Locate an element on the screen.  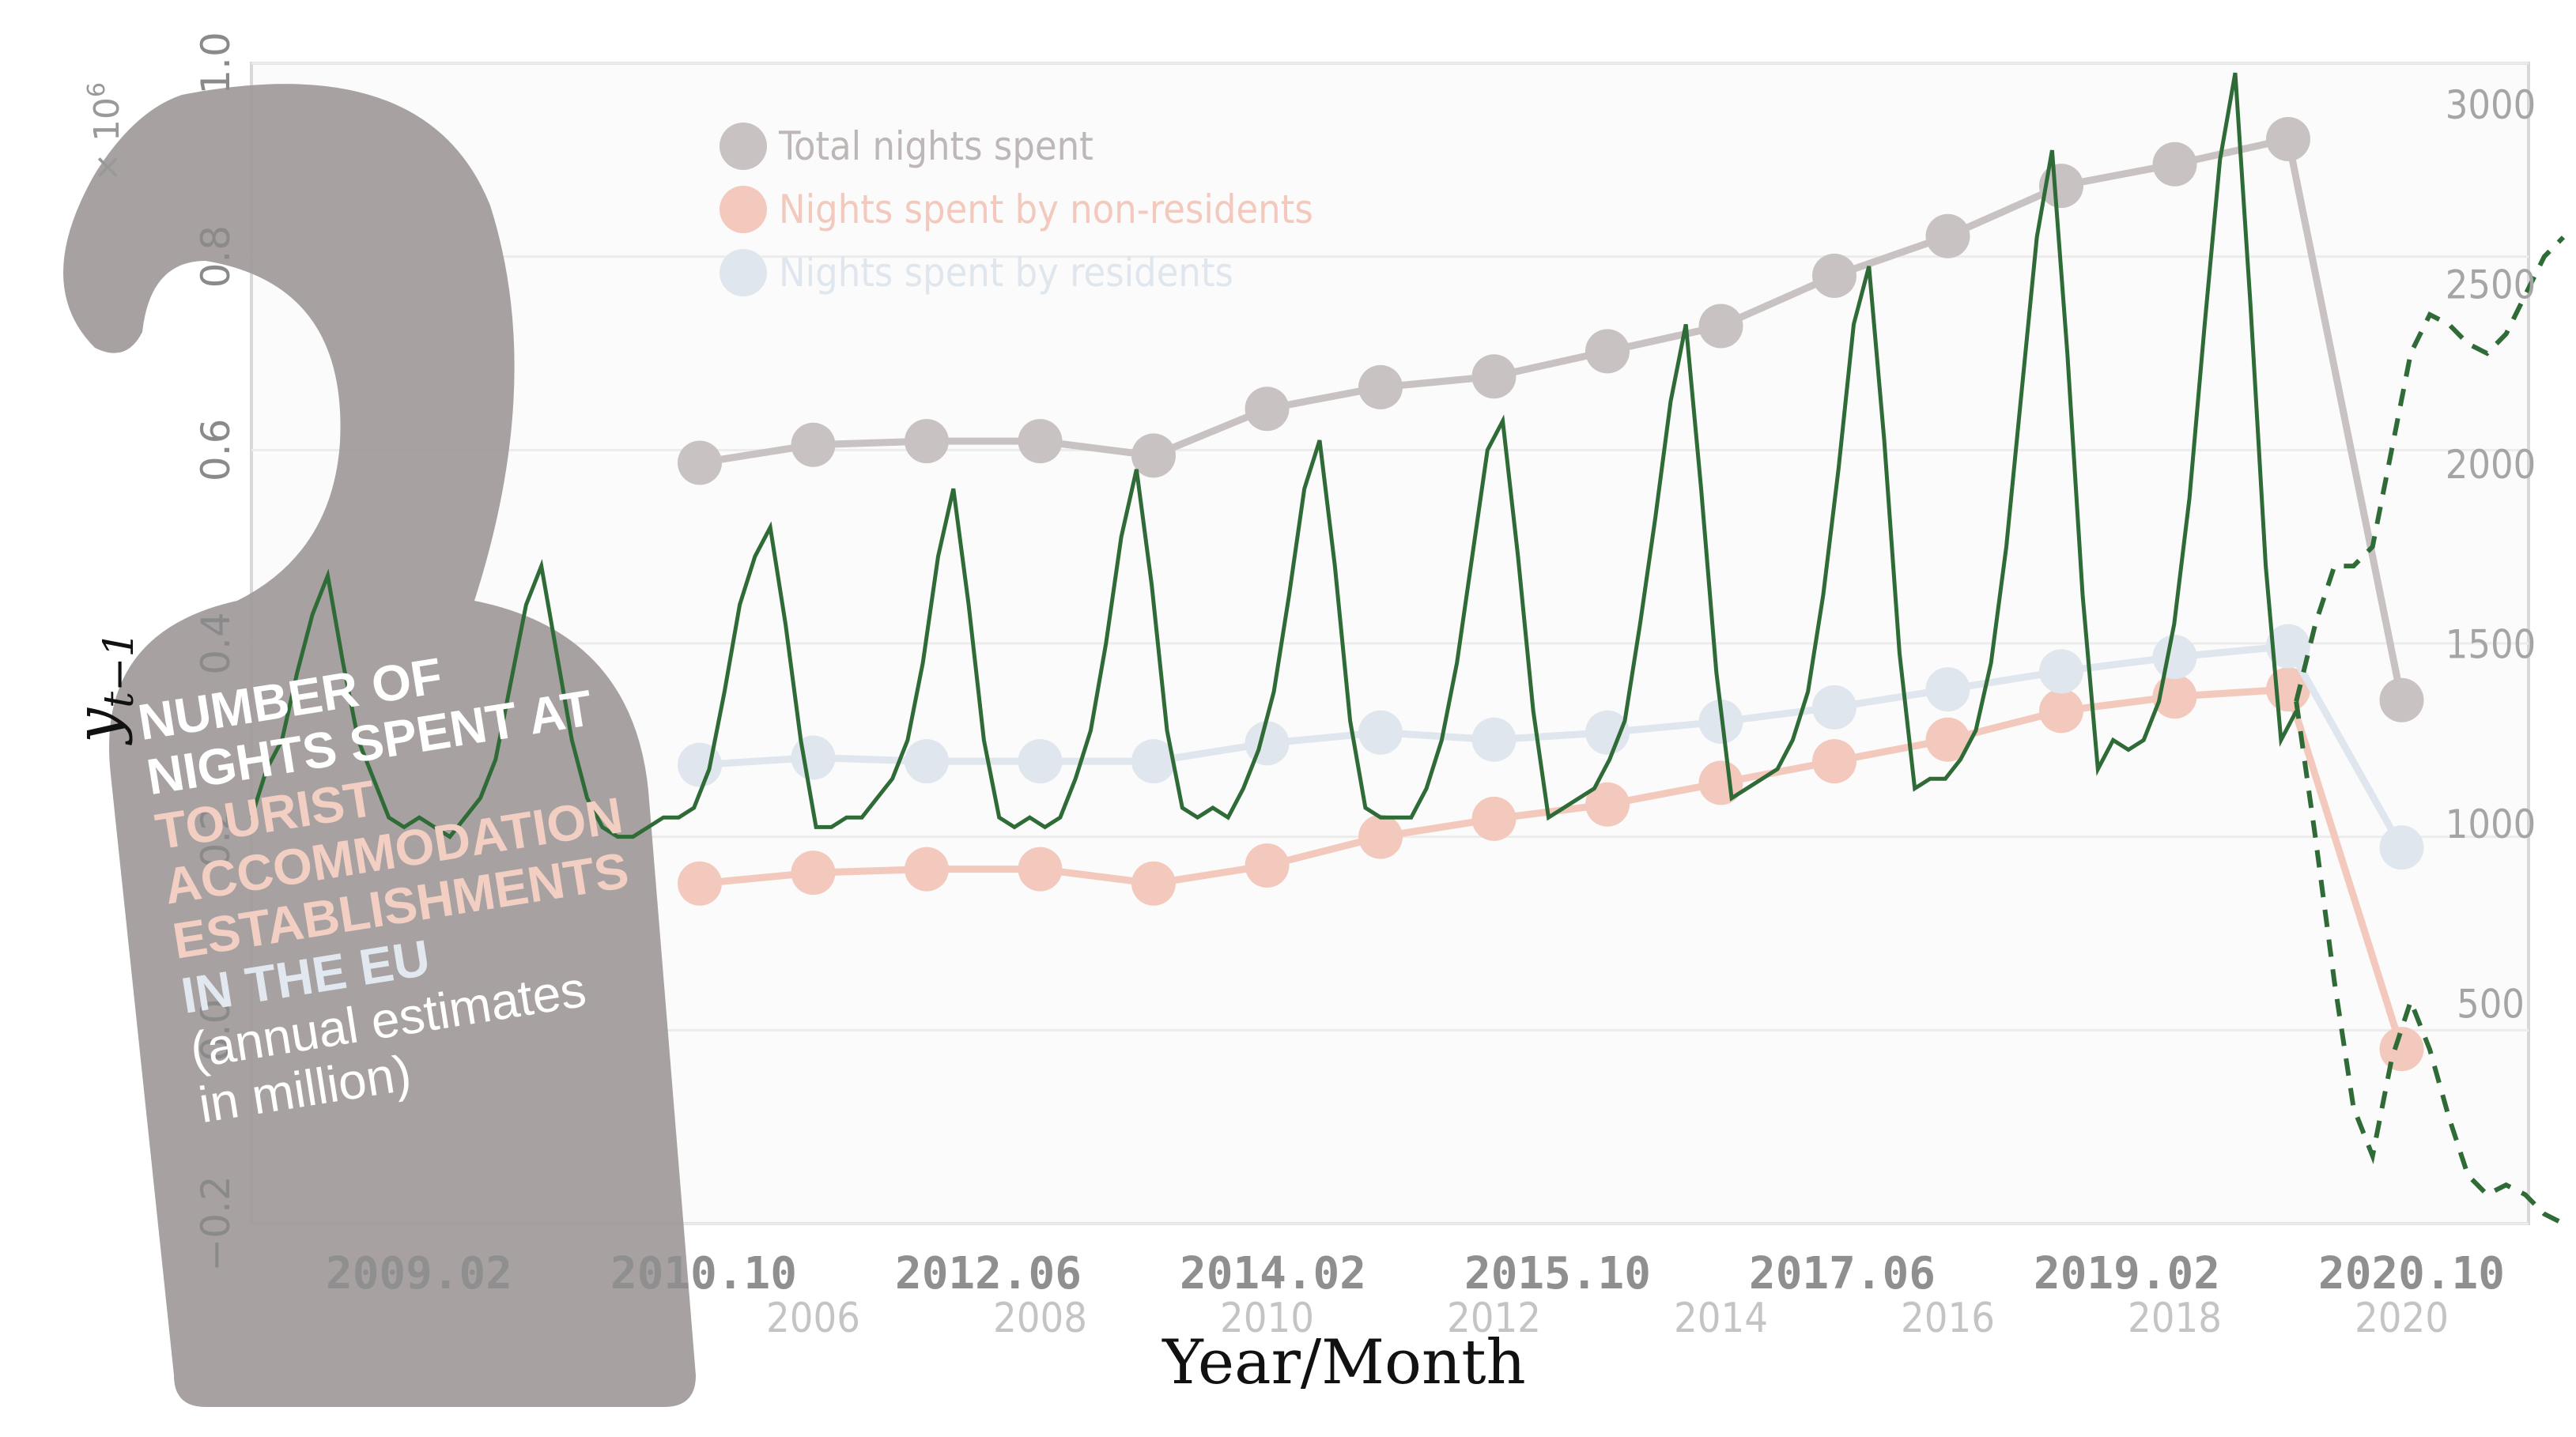
x-axis-month-tick-label: 2015.10 is located at coordinates (1557, 1273).